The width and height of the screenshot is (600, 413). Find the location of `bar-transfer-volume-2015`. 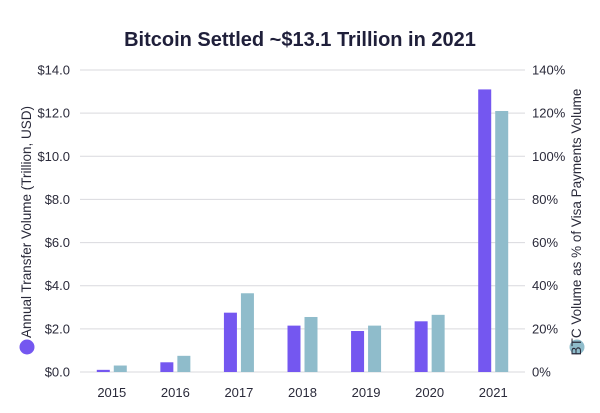

bar-transfer-volume-2015 is located at coordinates (103, 370).